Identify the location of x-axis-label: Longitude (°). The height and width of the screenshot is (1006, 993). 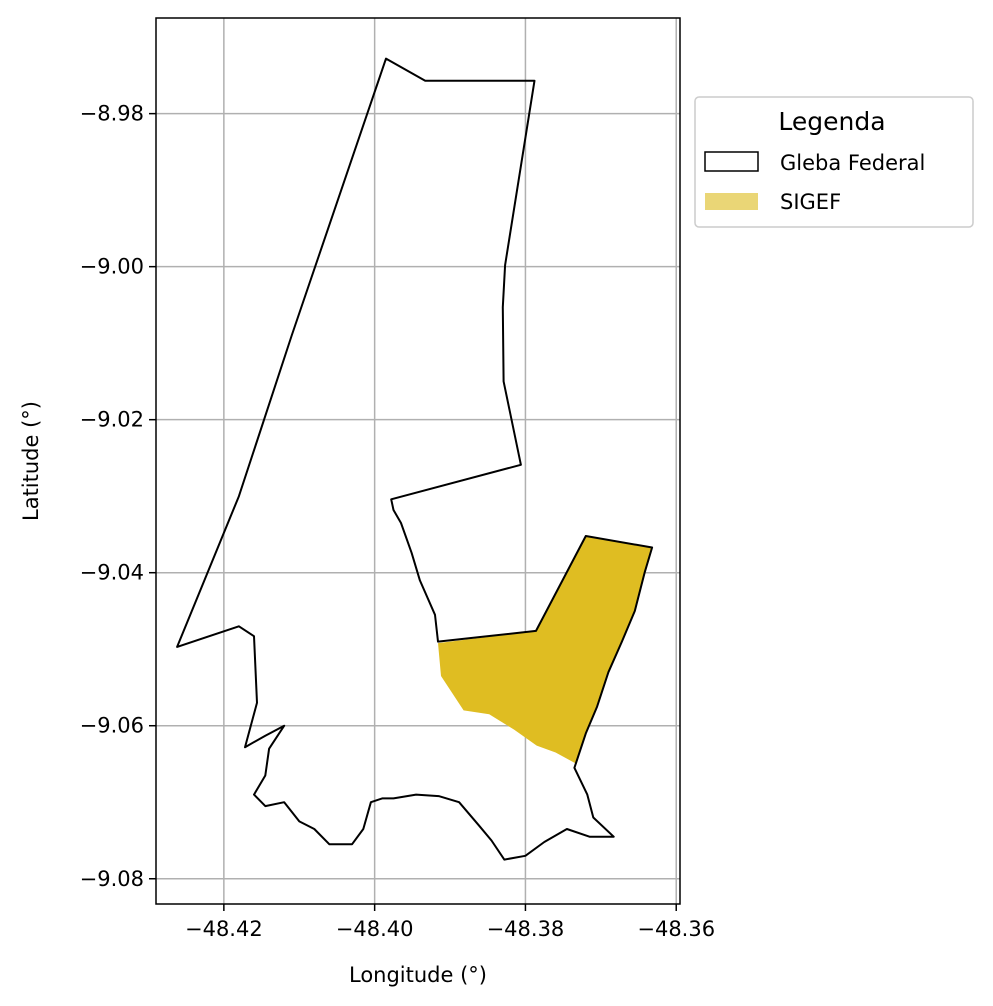
(418, 975).